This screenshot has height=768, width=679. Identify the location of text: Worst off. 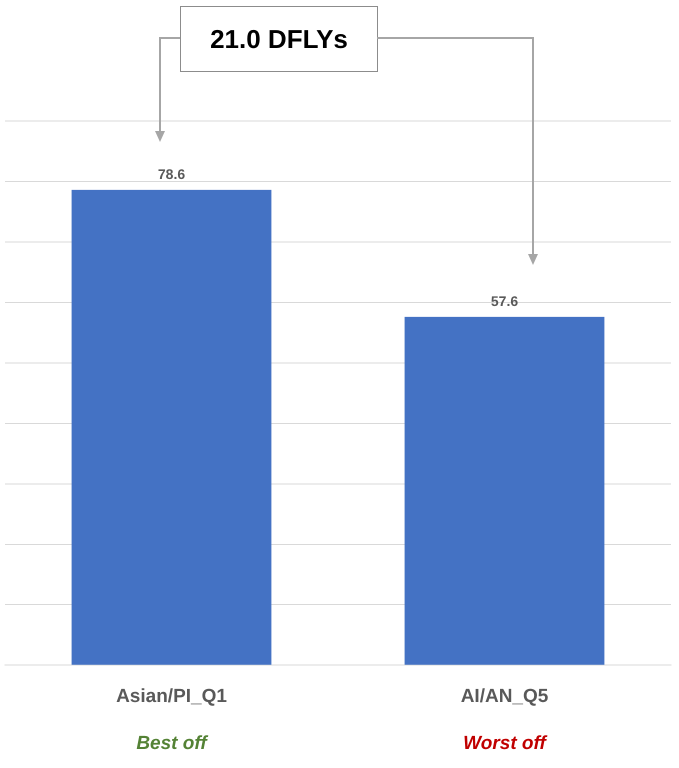
(505, 743).